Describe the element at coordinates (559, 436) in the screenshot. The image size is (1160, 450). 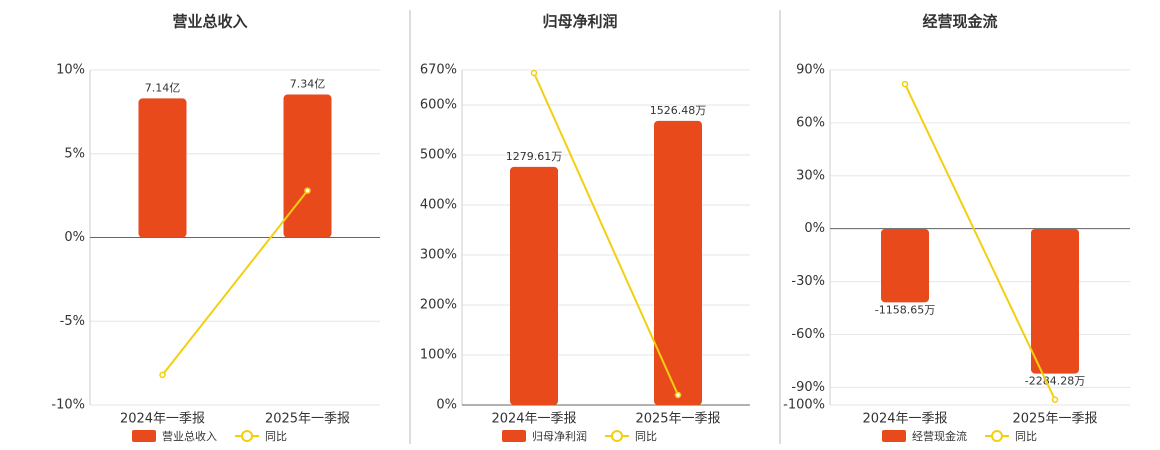
I see `legend-label: 归母净利润` at that location.